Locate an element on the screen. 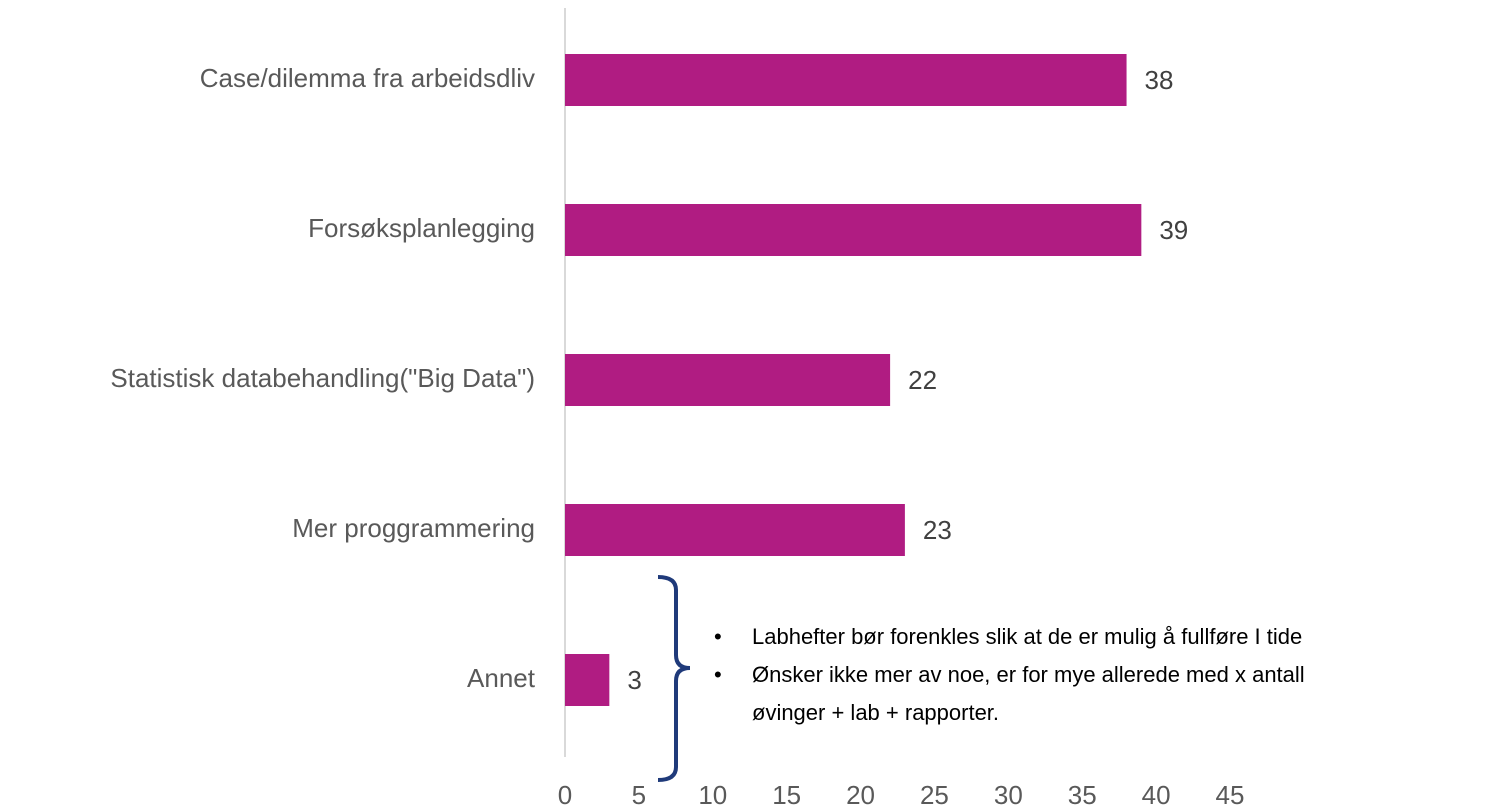 The height and width of the screenshot is (812, 1494). value-label: 23 is located at coordinates (937, 530).